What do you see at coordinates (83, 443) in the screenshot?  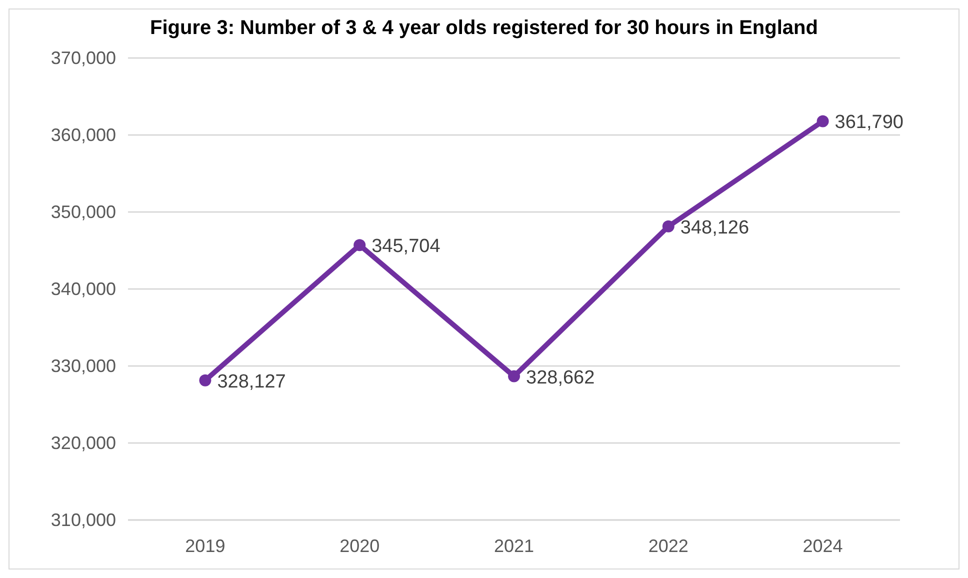 I see `y-tick-label: 320,000` at bounding box center [83, 443].